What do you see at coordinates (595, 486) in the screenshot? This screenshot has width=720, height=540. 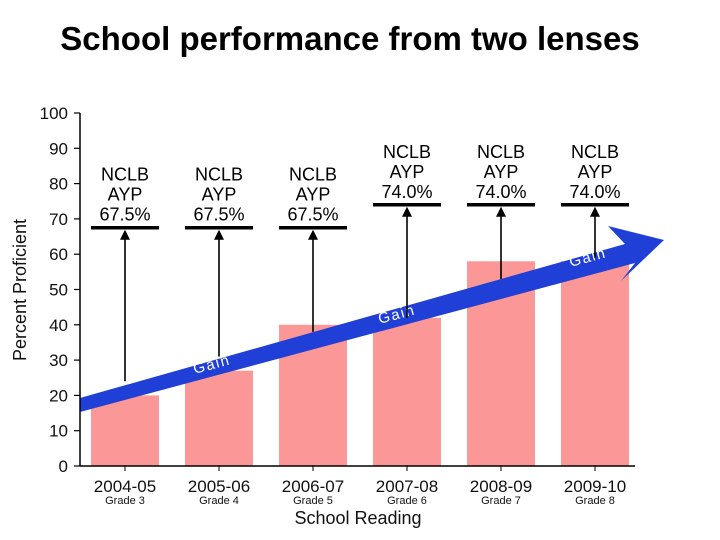 I see `x-tick-label: 2009-10` at bounding box center [595, 486].